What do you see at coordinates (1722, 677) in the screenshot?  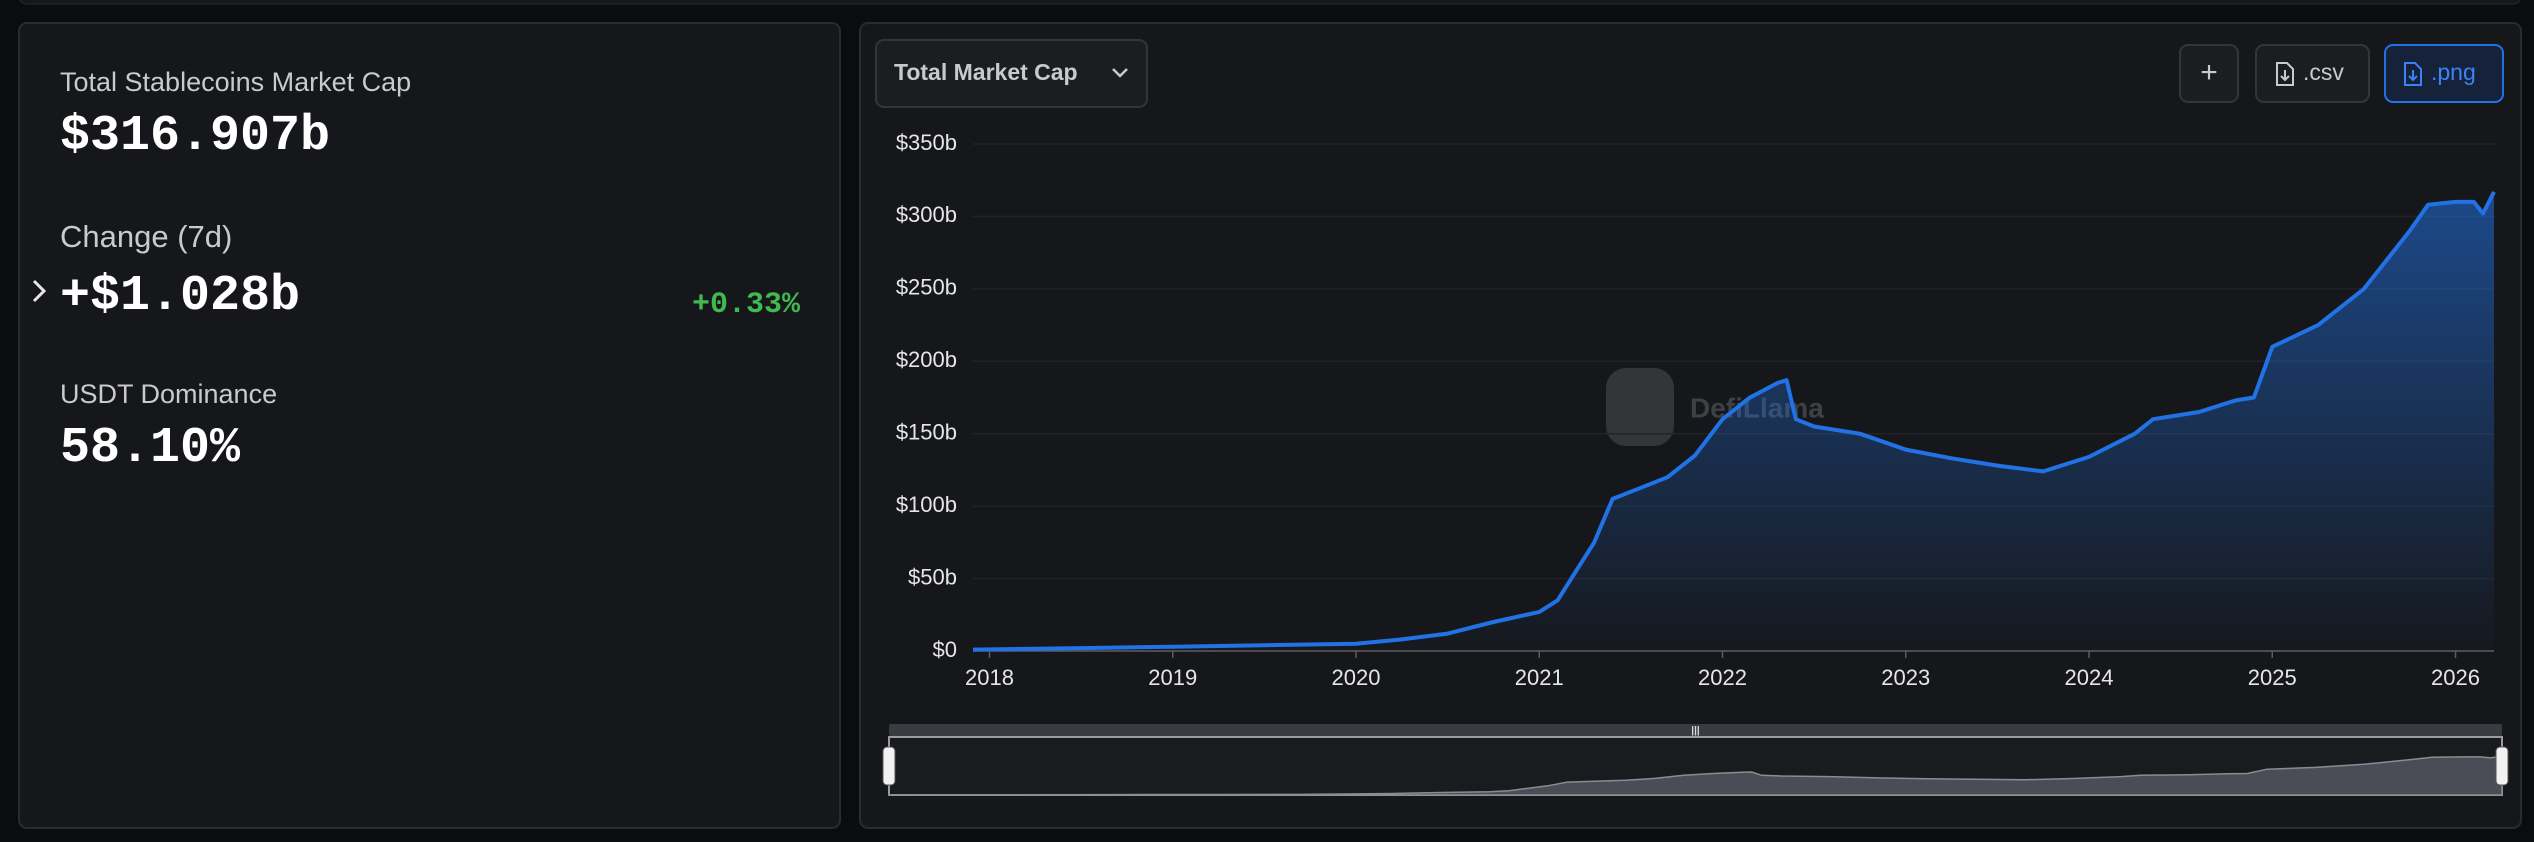 I see `x-tick-label: 2022` at bounding box center [1722, 677].